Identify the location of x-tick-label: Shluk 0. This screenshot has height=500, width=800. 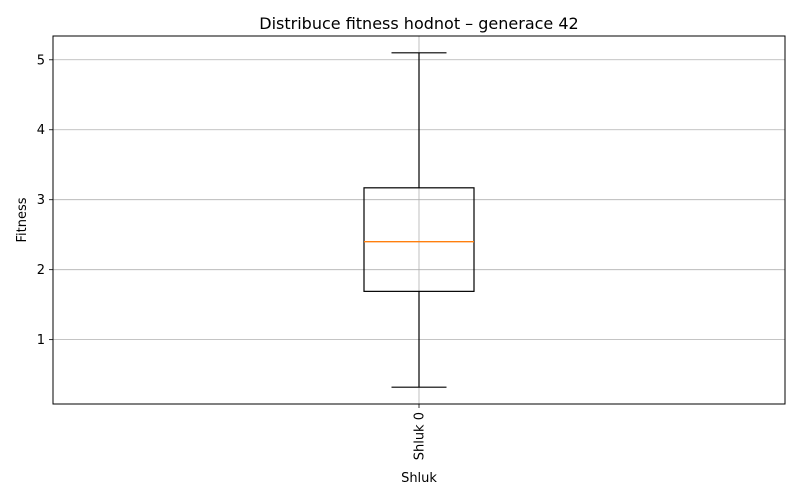
(420, 436).